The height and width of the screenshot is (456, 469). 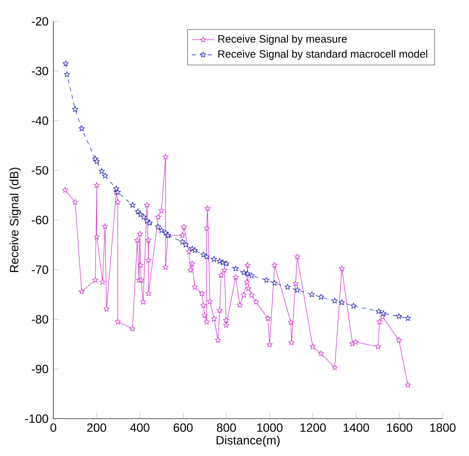 What do you see at coordinates (40, 21) in the screenshot?
I see `y-tick-label: -20` at bounding box center [40, 21].